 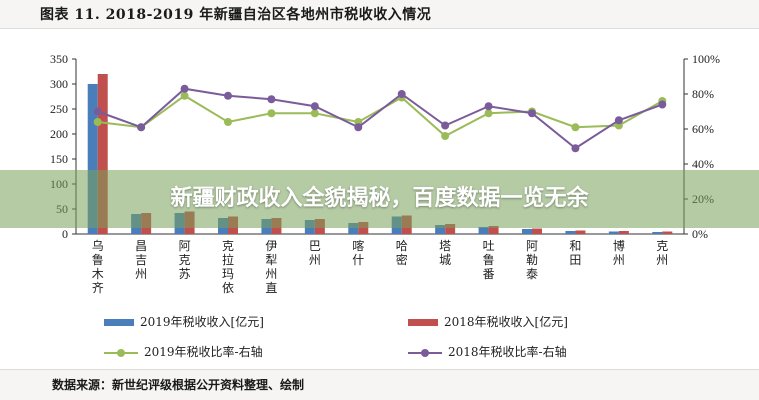 What do you see at coordinates (203, 352) in the screenshot?
I see `legend-label-line-2019: 2019年税收比率-右轴` at bounding box center [203, 352].